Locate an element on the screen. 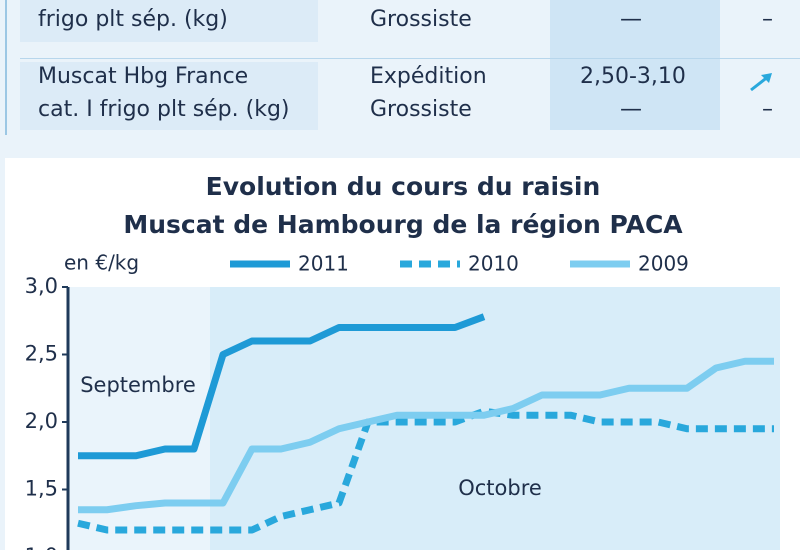  y-tick-label: 2,5 is located at coordinates (41, 354).